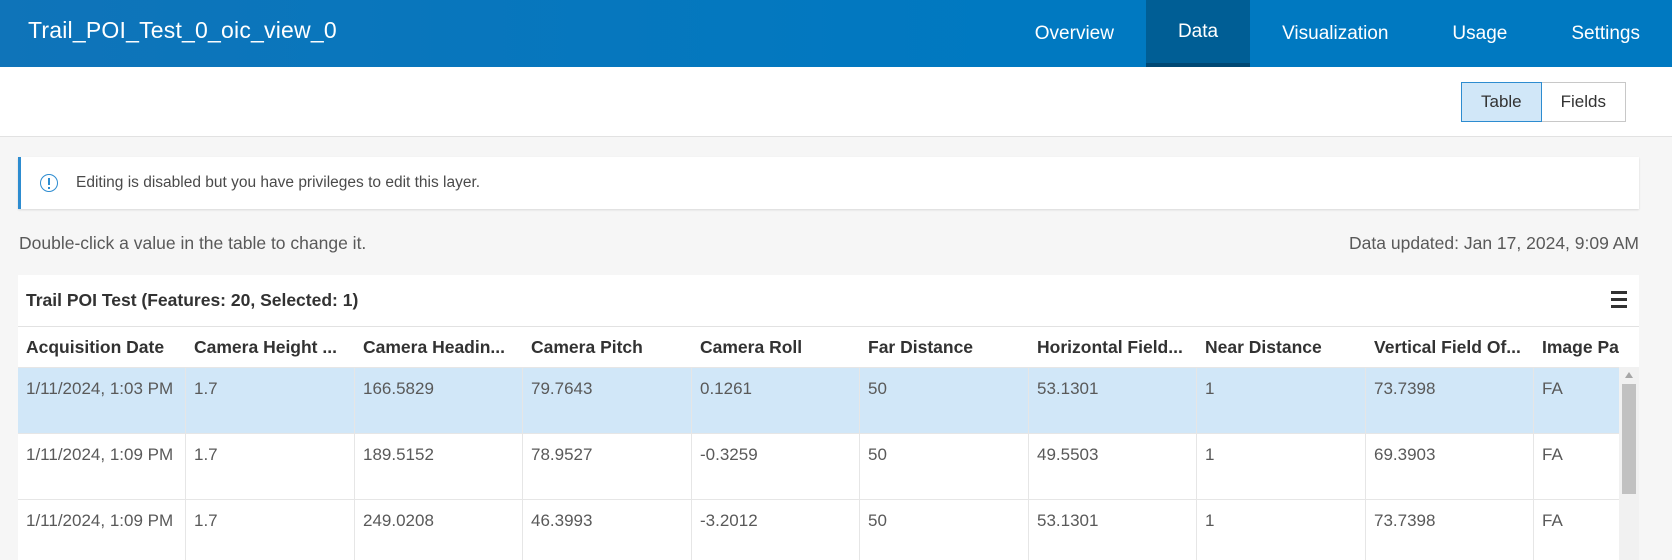 This screenshot has height=560, width=1672. Describe the element at coordinates (751, 347) in the screenshot. I see `column-header: Camera Roll` at that location.